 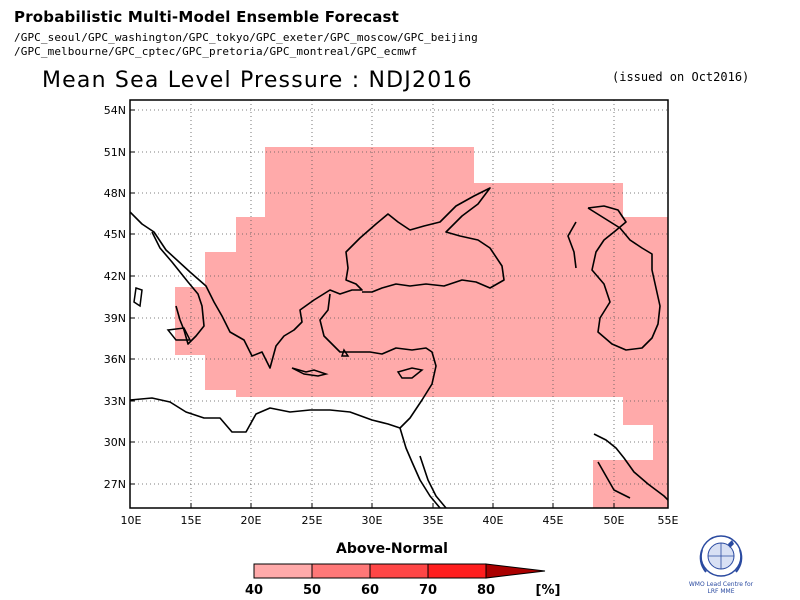 What do you see at coordinates (312, 520) in the screenshot?
I see `lon-label: 25E` at bounding box center [312, 520].